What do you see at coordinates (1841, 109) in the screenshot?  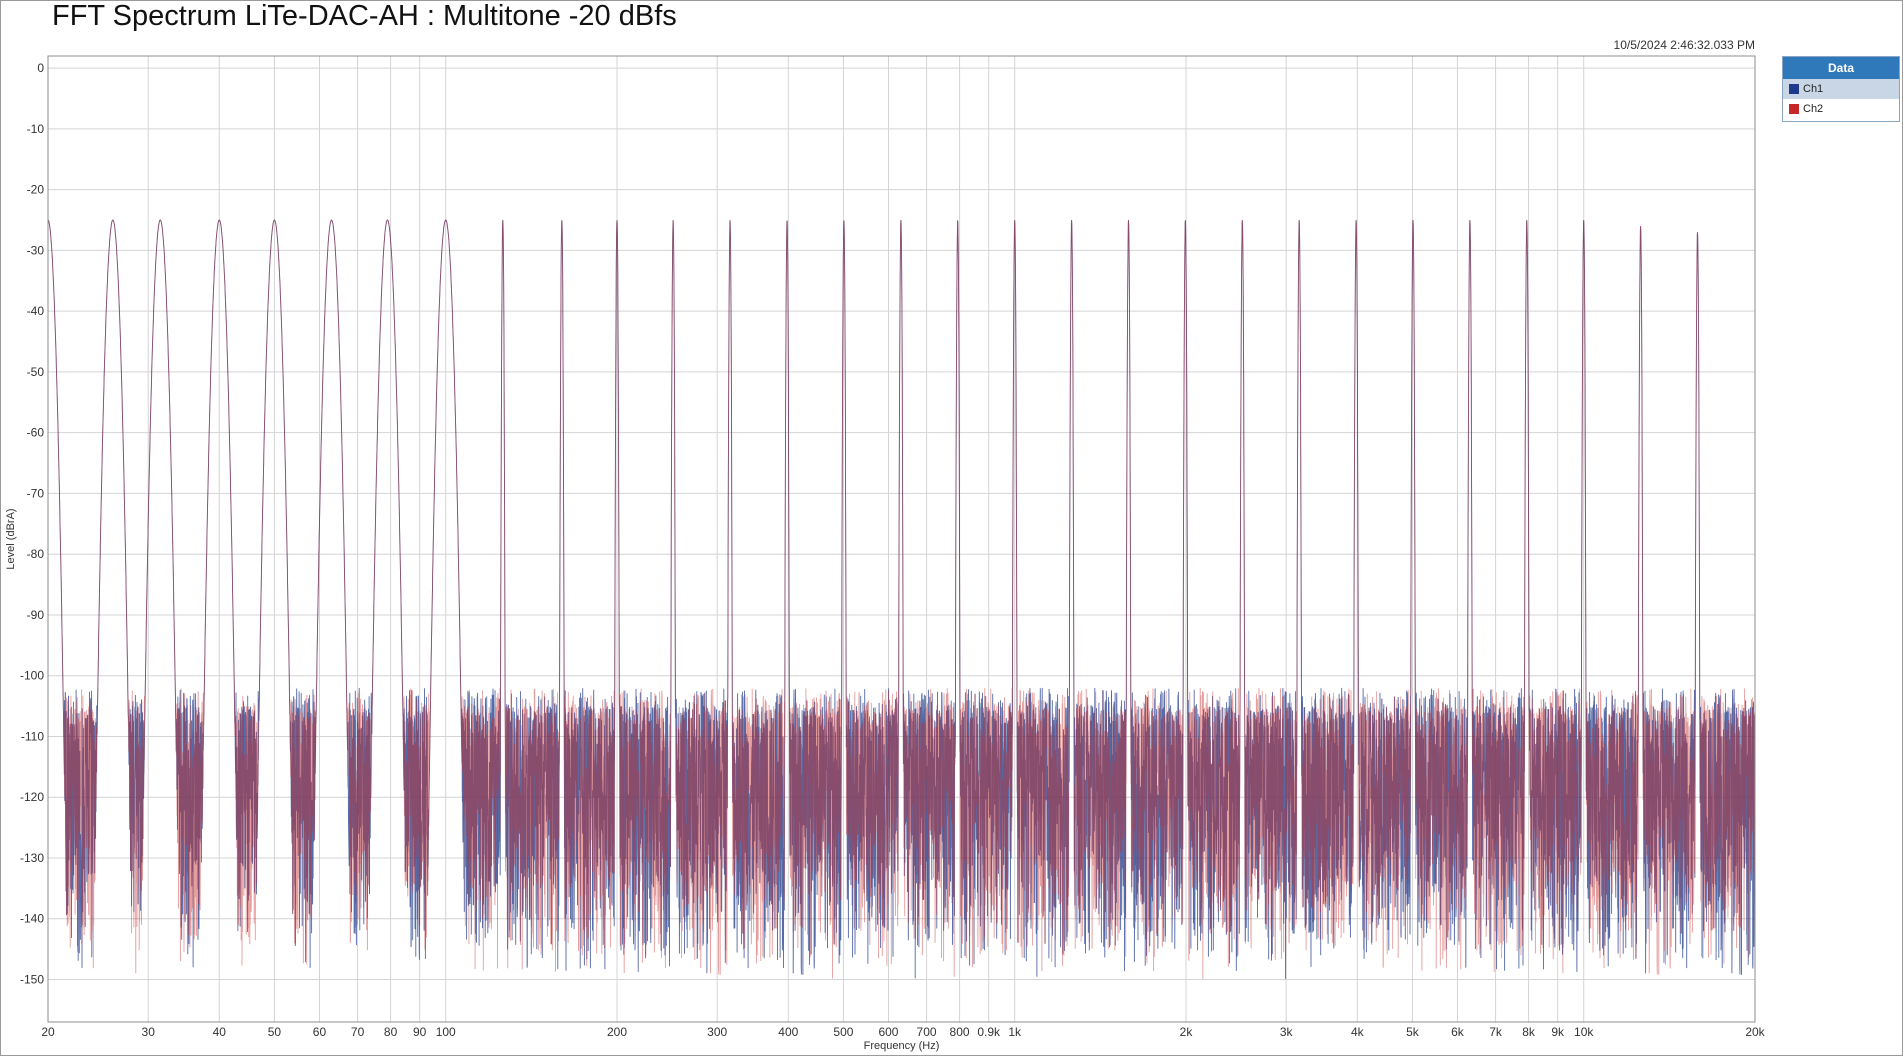 I see `legend-item-ch2: Ch2` at bounding box center [1841, 109].